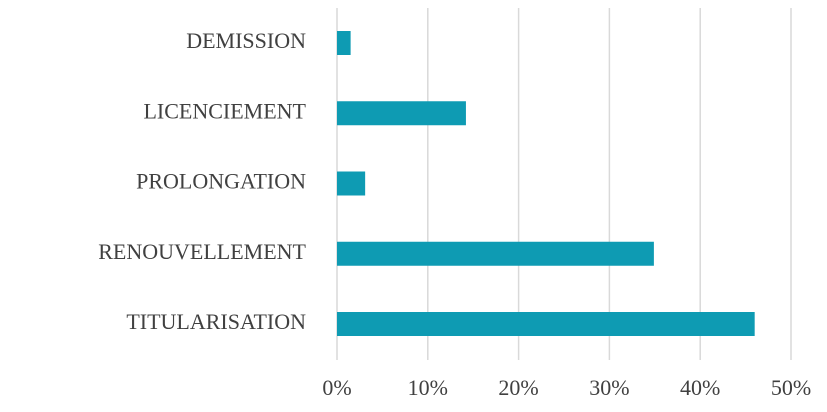  What do you see at coordinates (609, 387) in the screenshot?
I see `x-tick-label: 30%` at bounding box center [609, 387].